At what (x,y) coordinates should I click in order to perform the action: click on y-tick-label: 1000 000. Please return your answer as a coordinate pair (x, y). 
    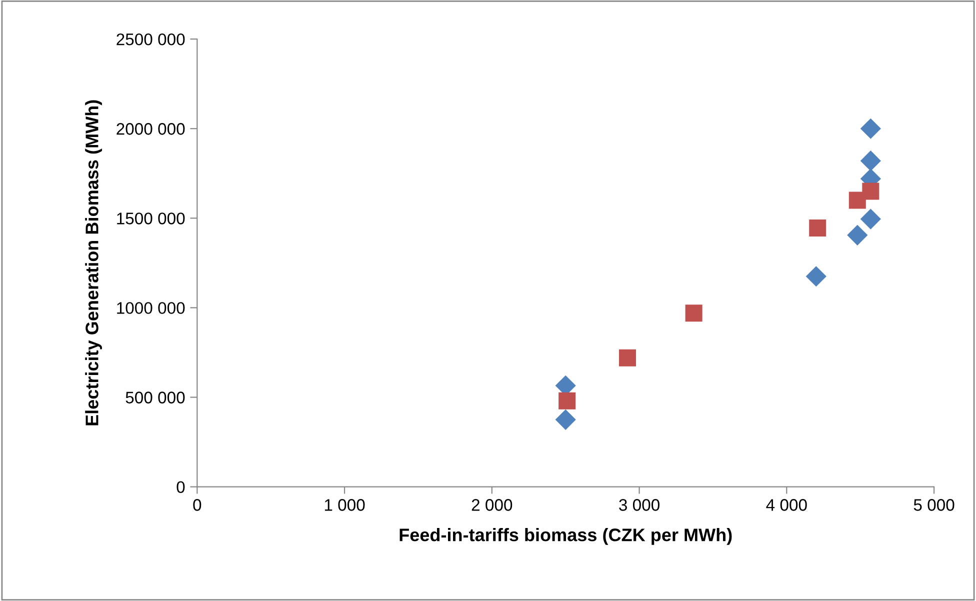
    Looking at the image, I should click on (151, 308).